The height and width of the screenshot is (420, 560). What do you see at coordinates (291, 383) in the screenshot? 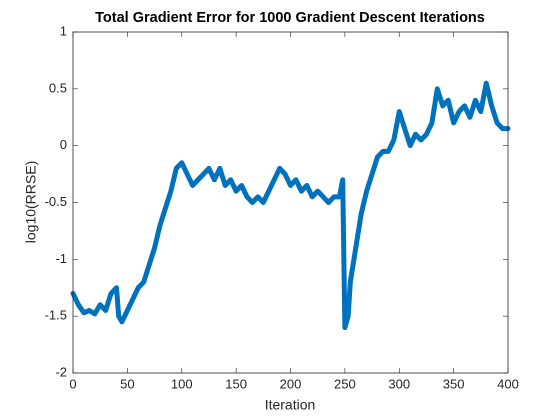
I see `x-tick-label: 200` at bounding box center [291, 383].